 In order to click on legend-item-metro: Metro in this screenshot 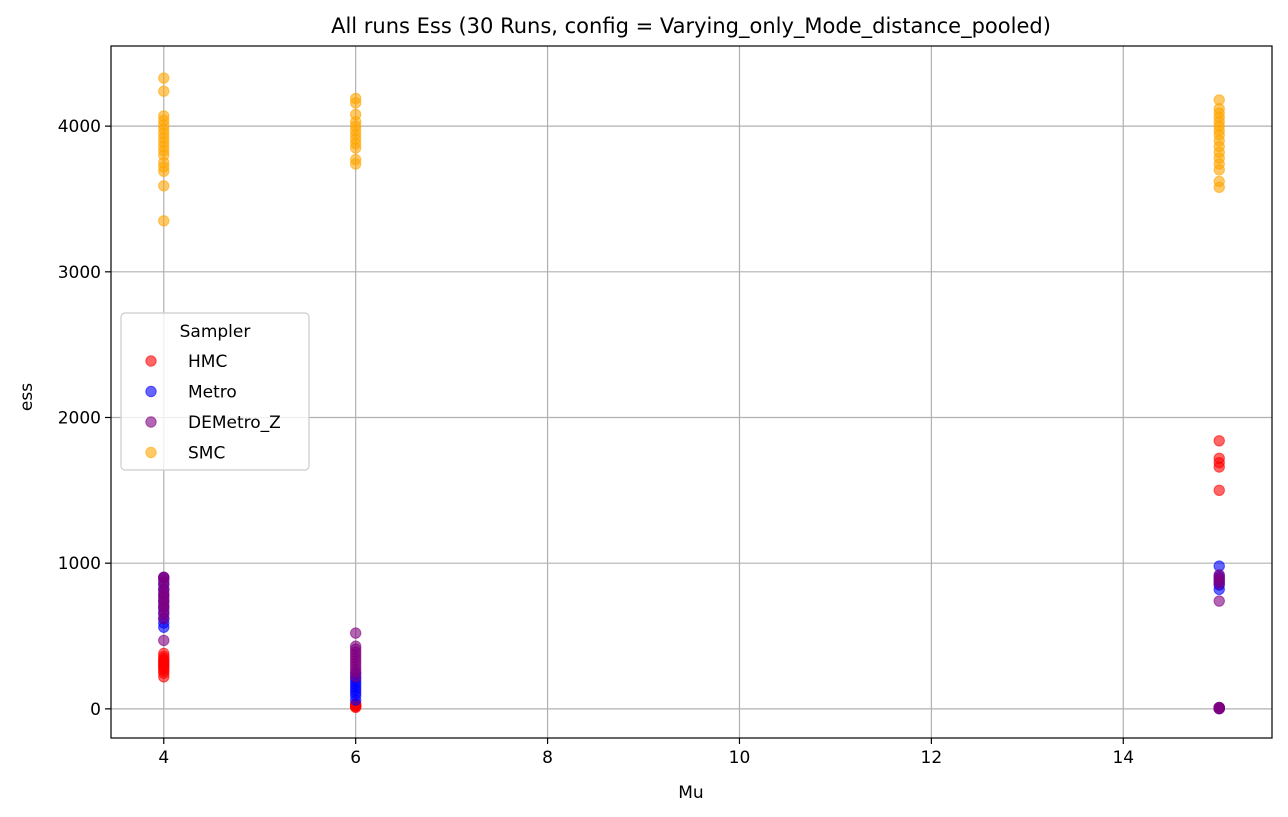, I will do `click(191, 393)`.